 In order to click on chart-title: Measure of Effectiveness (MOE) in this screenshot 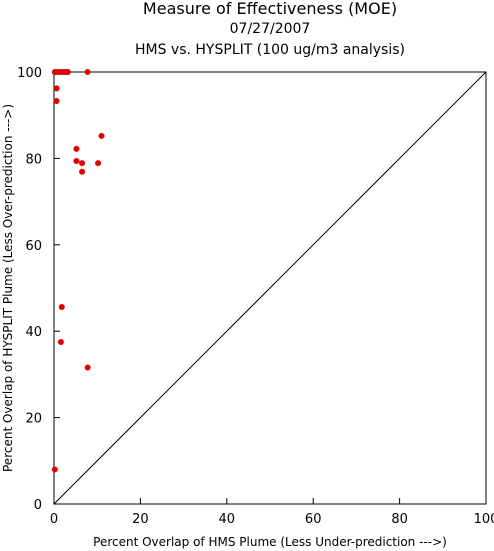, I will do `click(270, 9)`.